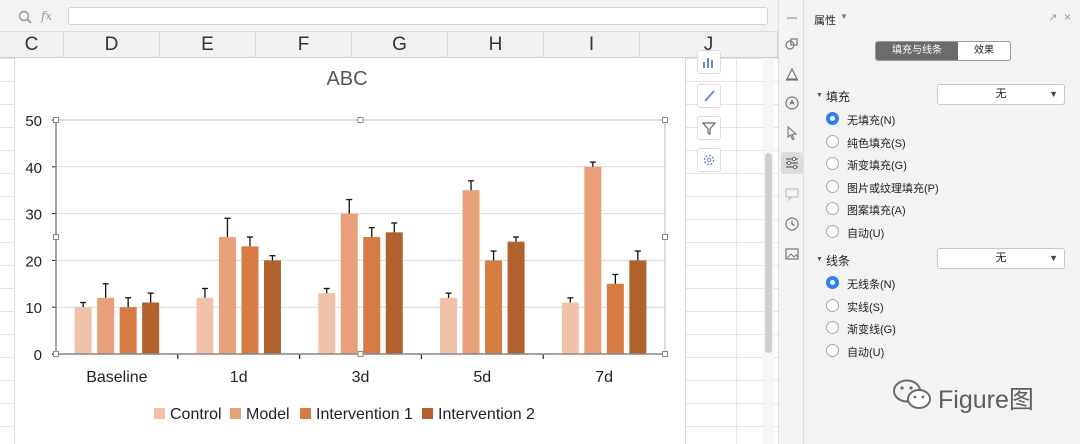 This screenshot has width=1080, height=444. Describe the element at coordinates (984, 50) in the screenshot. I see `tab-effects: 效果` at that location.